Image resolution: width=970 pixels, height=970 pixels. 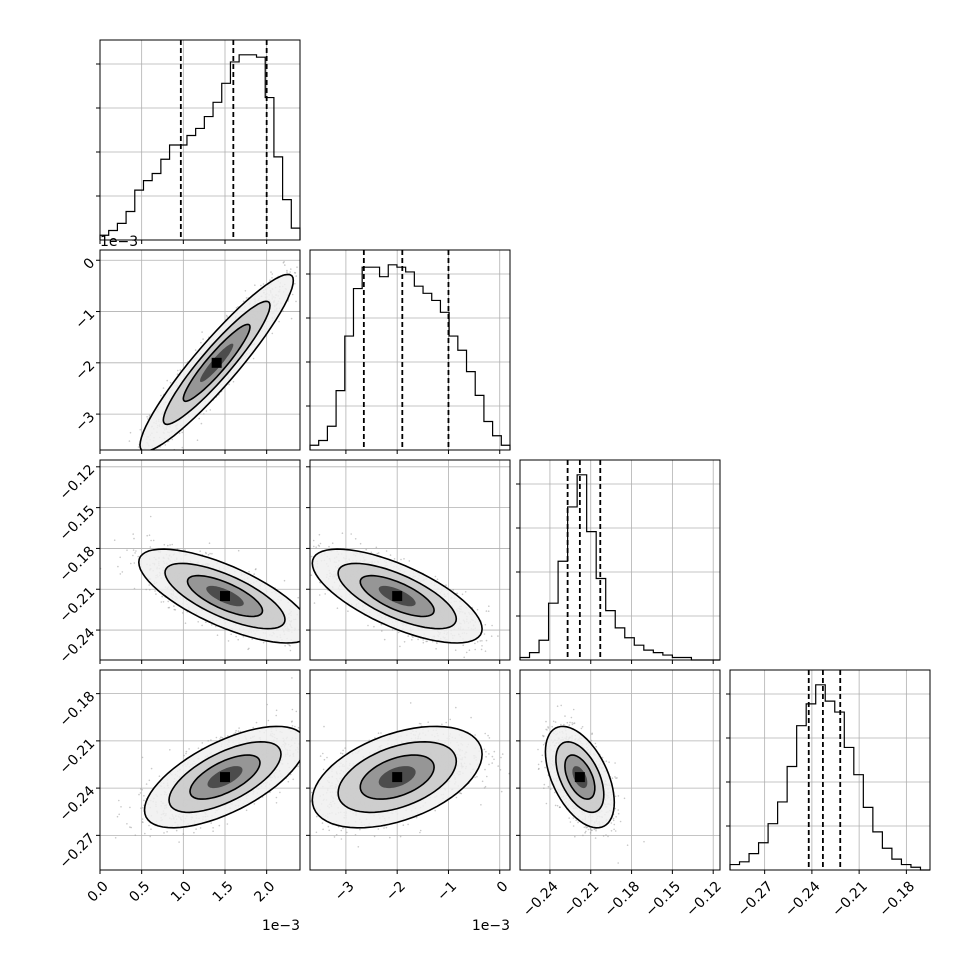 What do you see at coordinates (397, 595) in the screenshot?
I see `density-panel` at bounding box center [397, 595].